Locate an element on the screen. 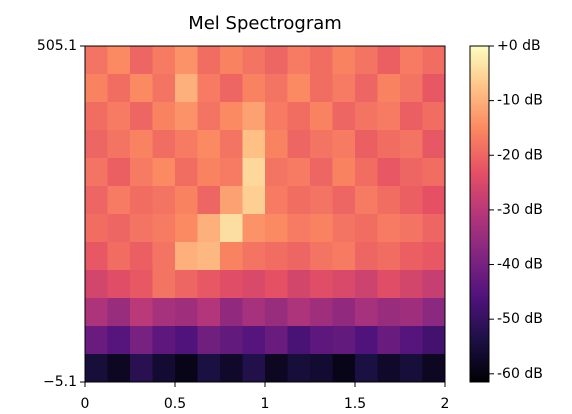 The image size is (572, 414). colorbar-tick-label: -20 dB is located at coordinates (520, 155).